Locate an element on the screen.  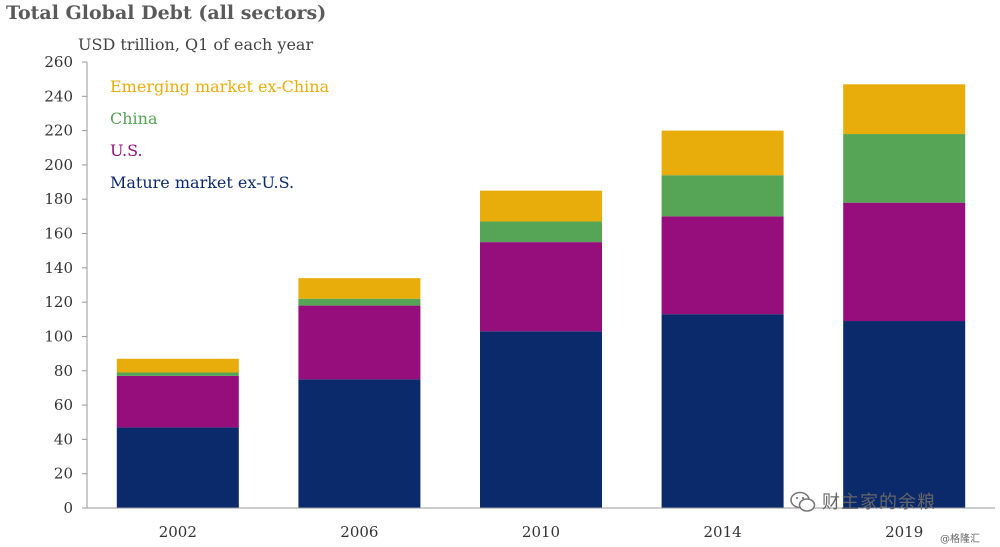
x-tick-label: 2006 is located at coordinates (359, 532).